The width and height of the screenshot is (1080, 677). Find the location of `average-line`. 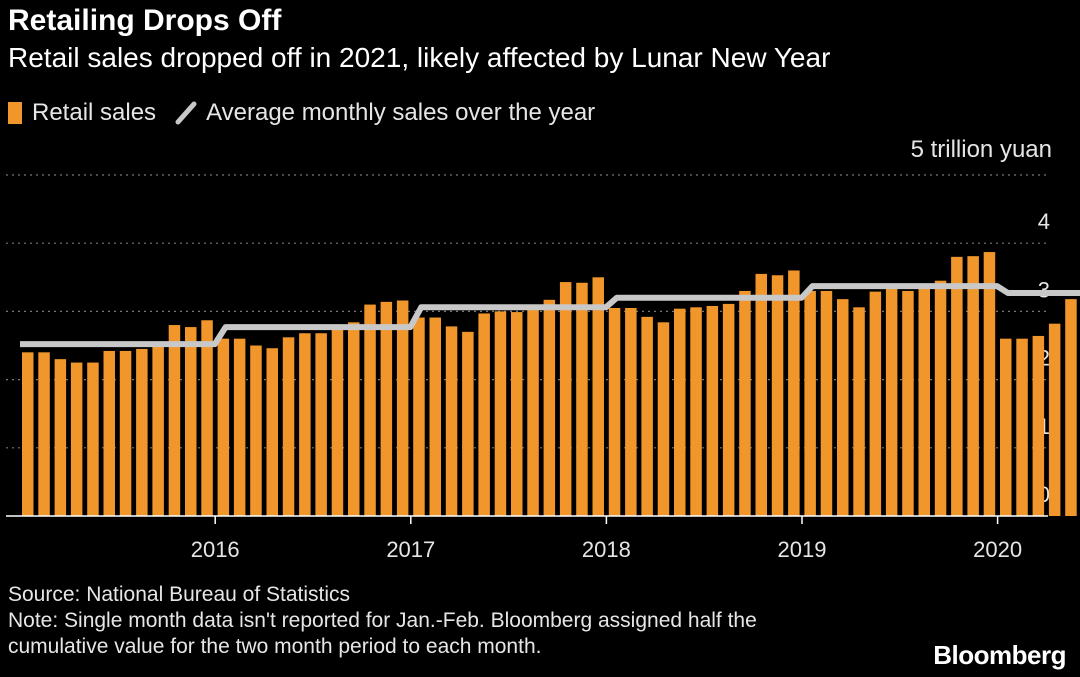

average-line is located at coordinates (550, 315).